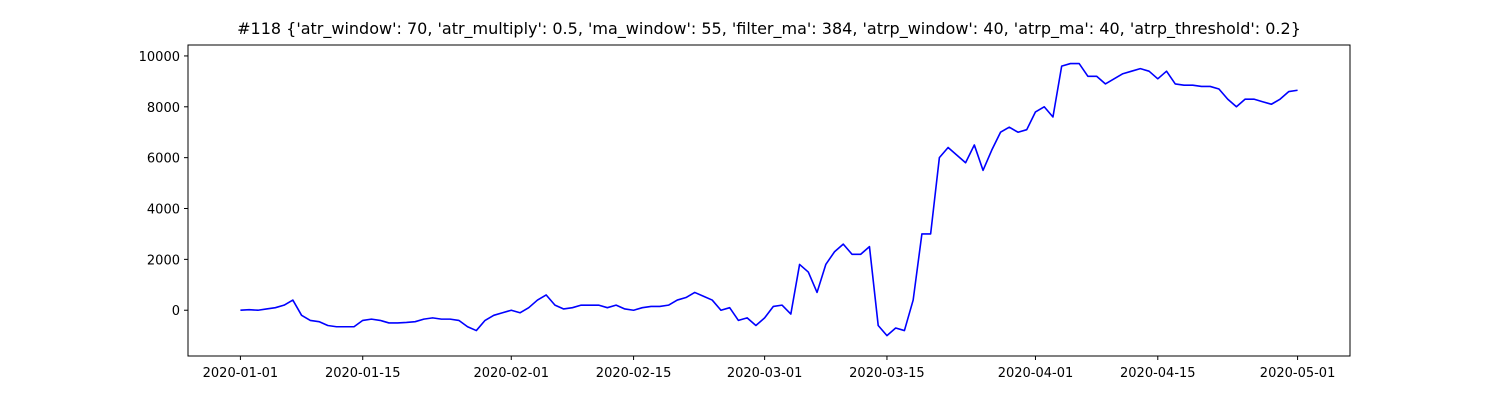 The image size is (1500, 400). Describe the element at coordinates (634, 373) in the screenshot. I see `x-tick-label: 2020-02-15` at that location.